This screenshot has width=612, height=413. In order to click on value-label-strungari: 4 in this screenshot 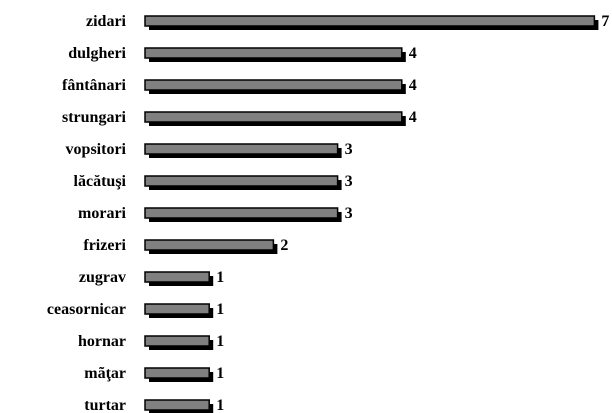, I will do `click(413, 117)`.